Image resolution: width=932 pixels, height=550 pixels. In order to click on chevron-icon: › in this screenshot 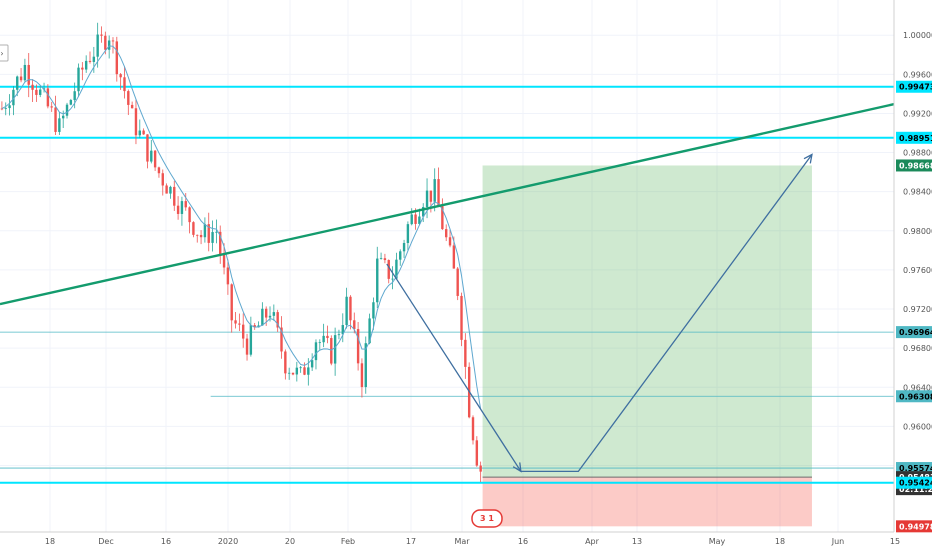, I will do `click(1, 53)`.